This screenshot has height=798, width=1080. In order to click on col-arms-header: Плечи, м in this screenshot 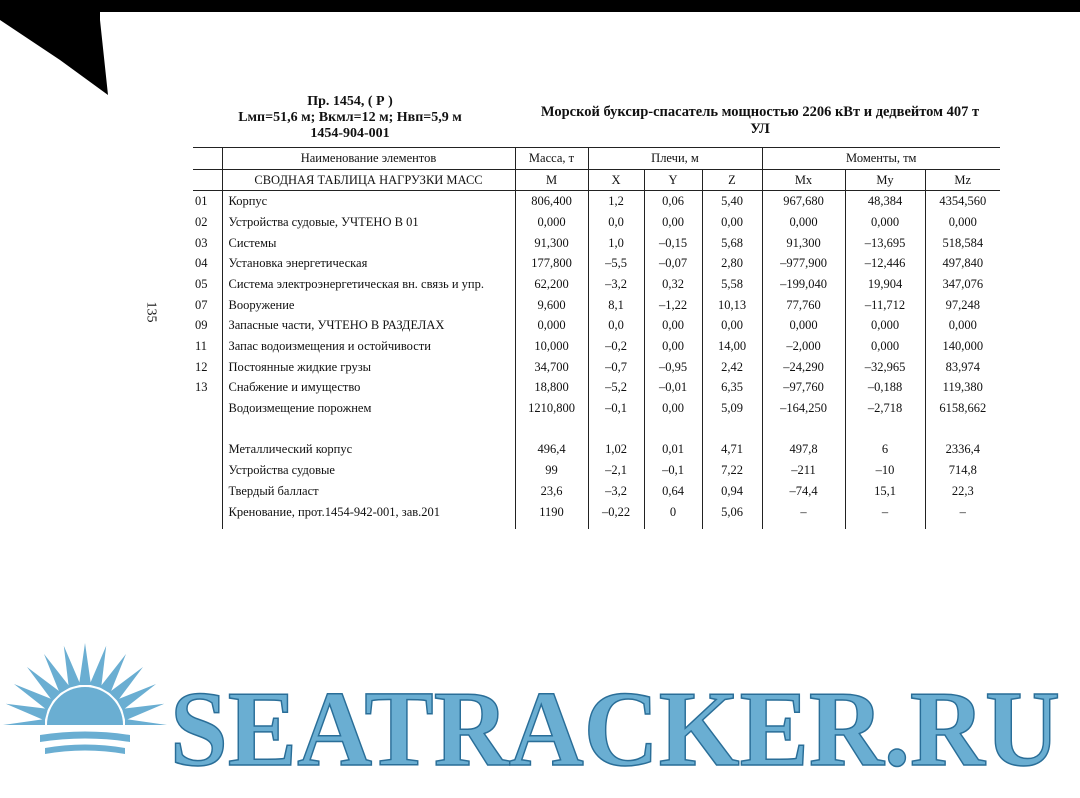, I will do `click(674, 158)`.